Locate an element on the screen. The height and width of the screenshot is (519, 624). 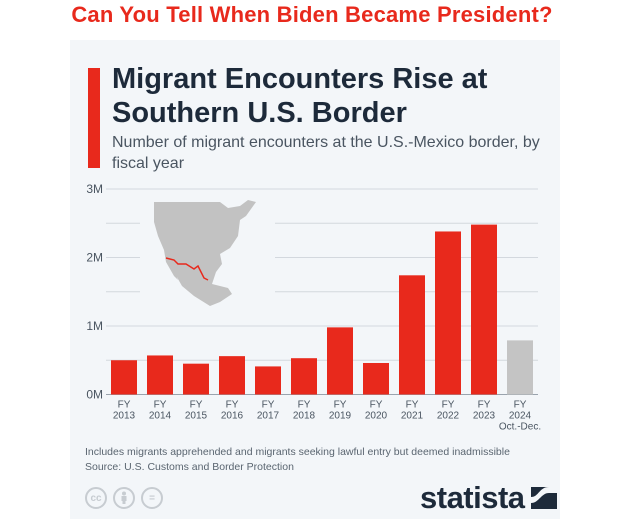
x-tick-label: 2019 is located at coordinates (340, 416).